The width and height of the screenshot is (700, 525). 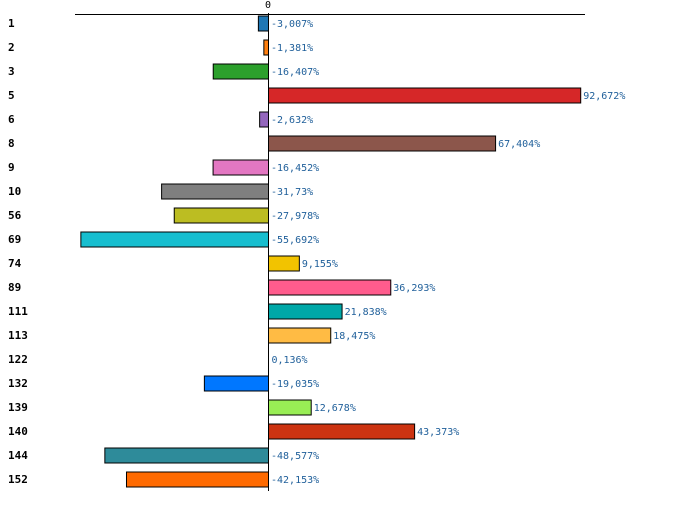 What do you see at coordinates (18, 335) in the screenshot?
I see `category-label: 113` at bounding box center [18, 335].